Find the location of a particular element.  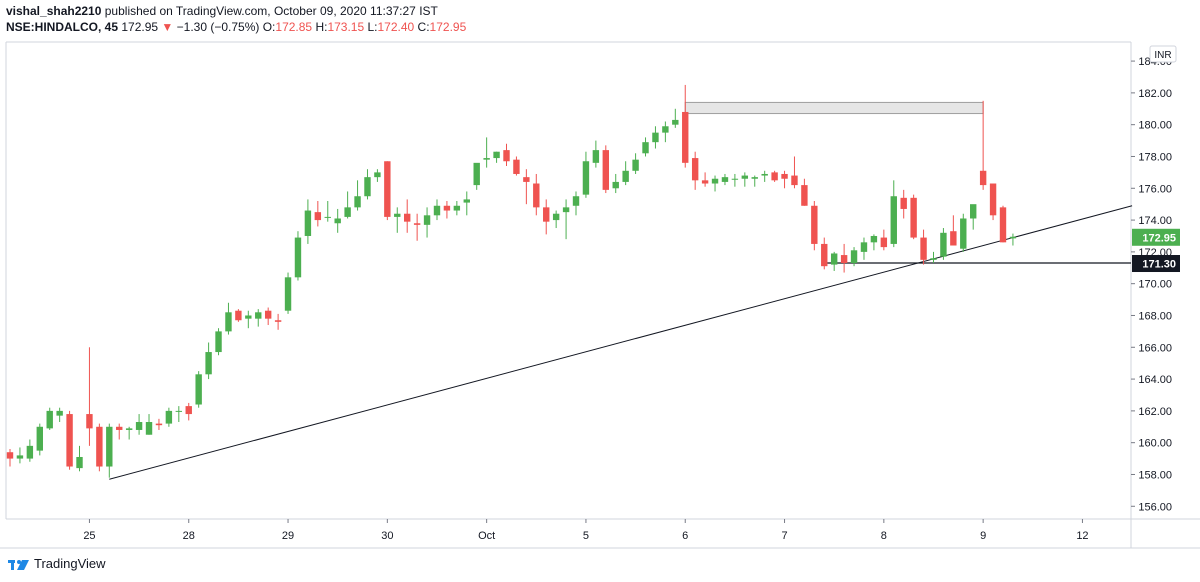

footer: TradingView is located at coordinates (57, 563).